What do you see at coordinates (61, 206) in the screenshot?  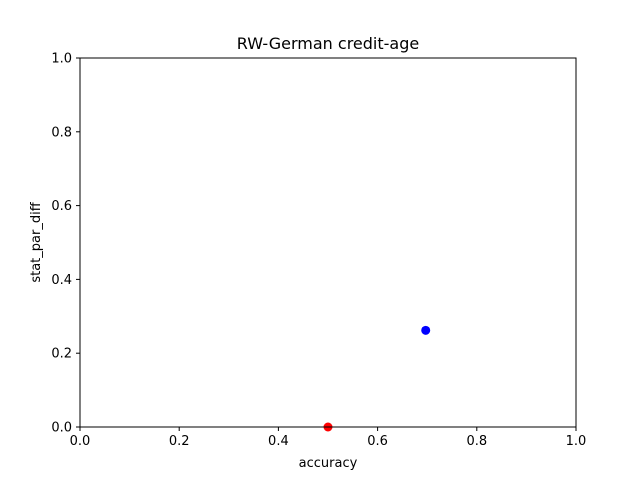 I see `y-tick-label: 0.6` at bounding box center [61, 206].